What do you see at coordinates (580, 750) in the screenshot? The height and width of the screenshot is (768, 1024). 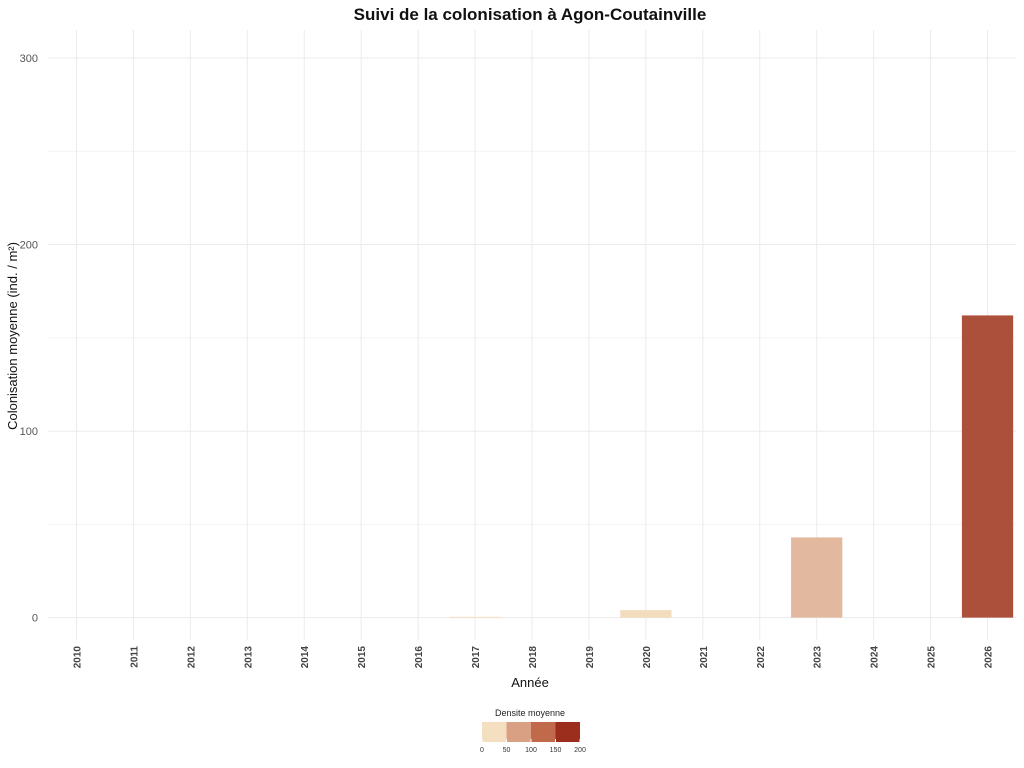 I see `legend-tick-label: 200` at bounding box center [580, 750].